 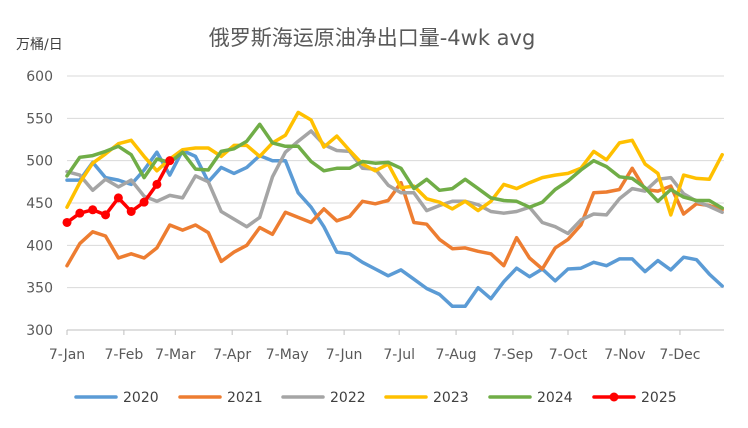 What do you see at coordinates (375, 398) in the screenshot?
I see `legend: 2020 2021 2022 2023 2024 2025` at bounding box center [375, 398].